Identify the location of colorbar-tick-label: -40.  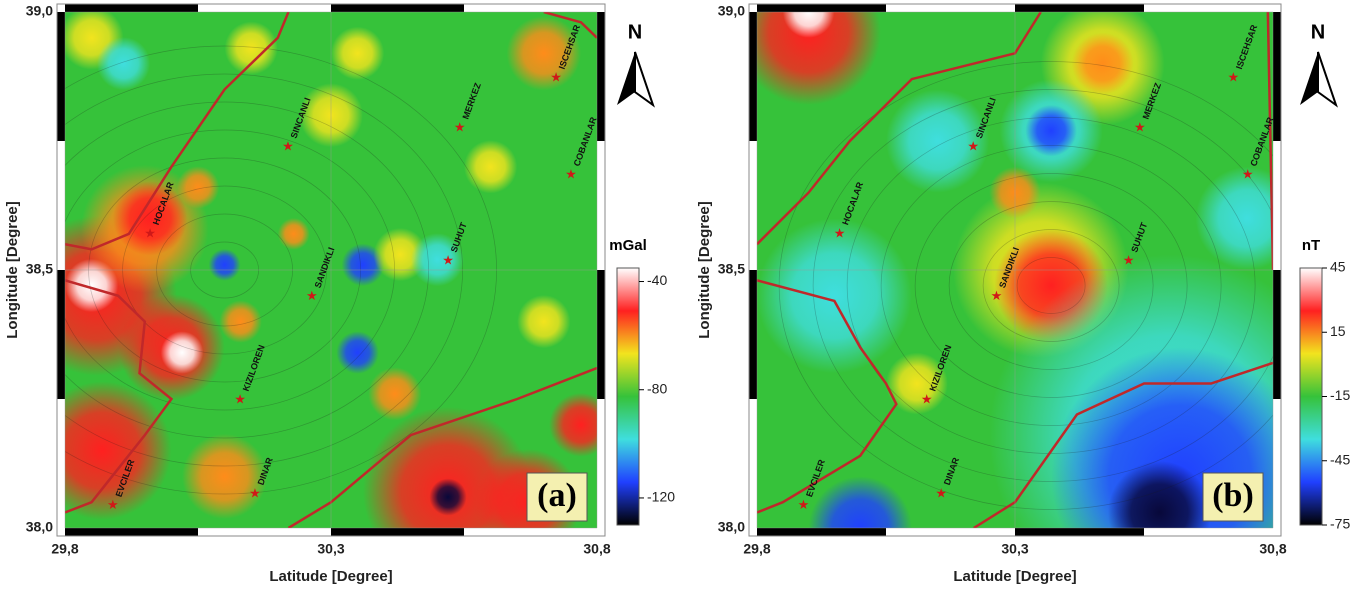
(657, 280).